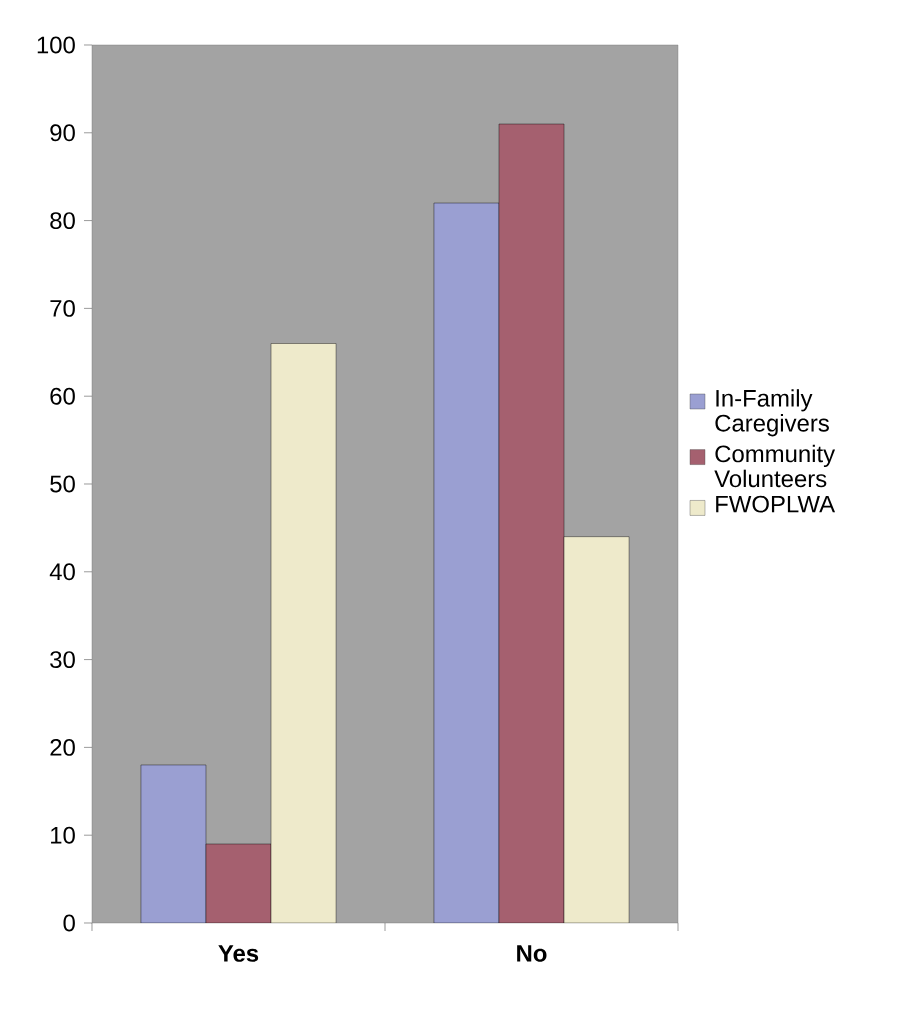 The width and height of the screenshot is (918, 1013). I want to click on y-tick-label: 60, so click(62, 396).